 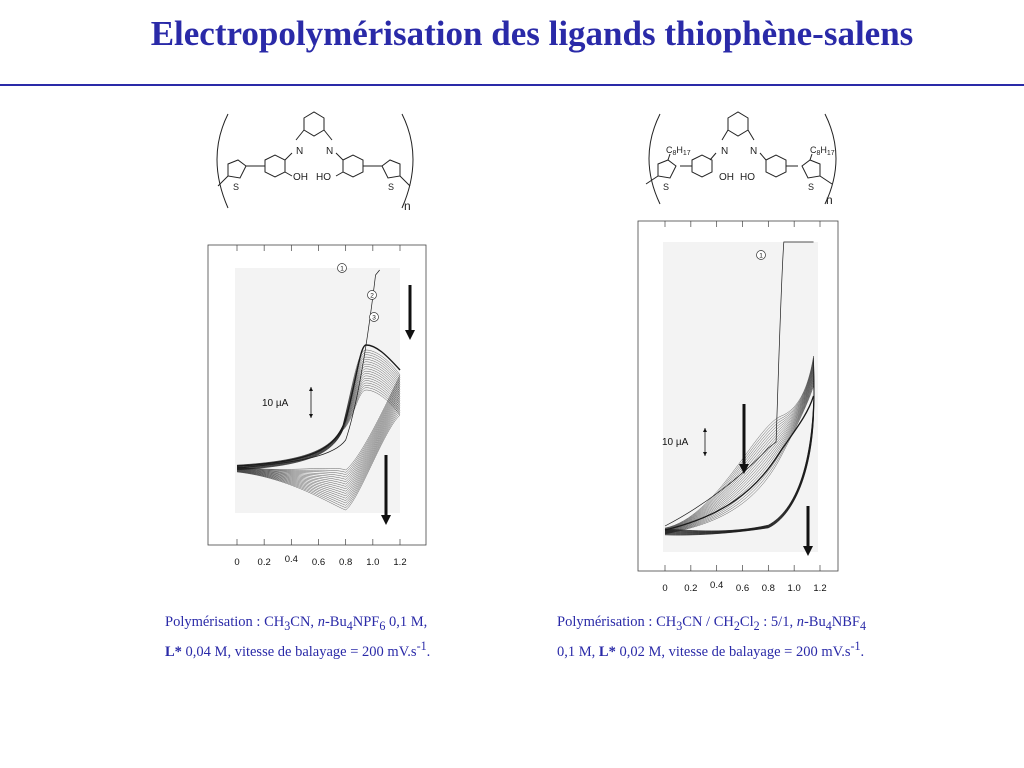 I want to click on left-s1: S, so click(x=236, y=187).